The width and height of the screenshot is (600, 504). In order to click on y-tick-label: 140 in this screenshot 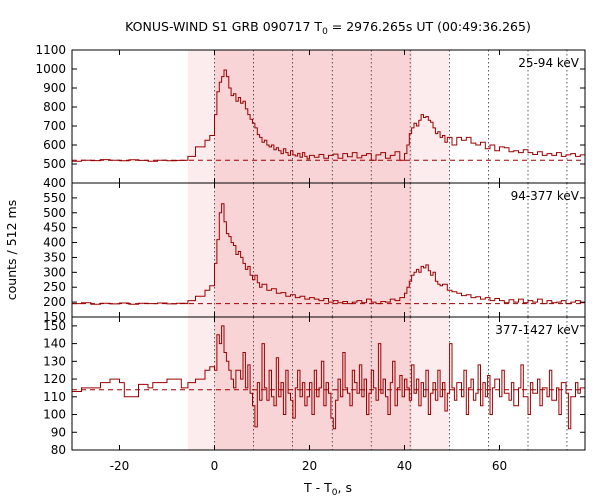, I will do `click(54, 344)`.